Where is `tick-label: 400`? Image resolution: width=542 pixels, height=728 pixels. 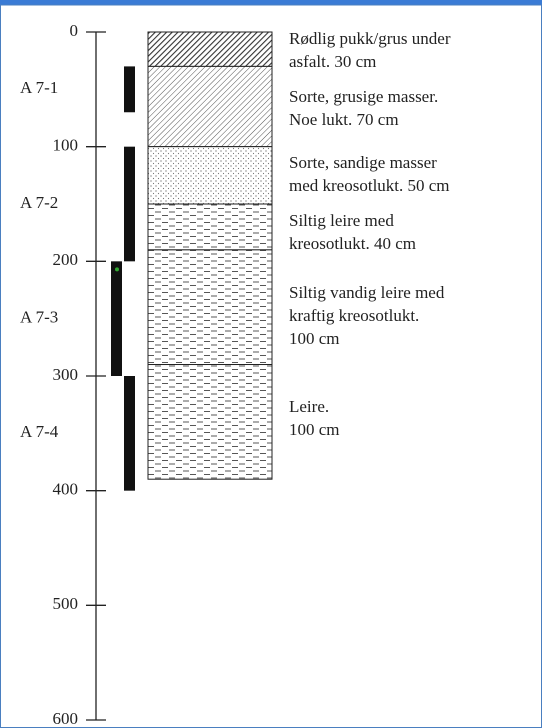
tick-label: 400 is located at coordinates (66, 489).